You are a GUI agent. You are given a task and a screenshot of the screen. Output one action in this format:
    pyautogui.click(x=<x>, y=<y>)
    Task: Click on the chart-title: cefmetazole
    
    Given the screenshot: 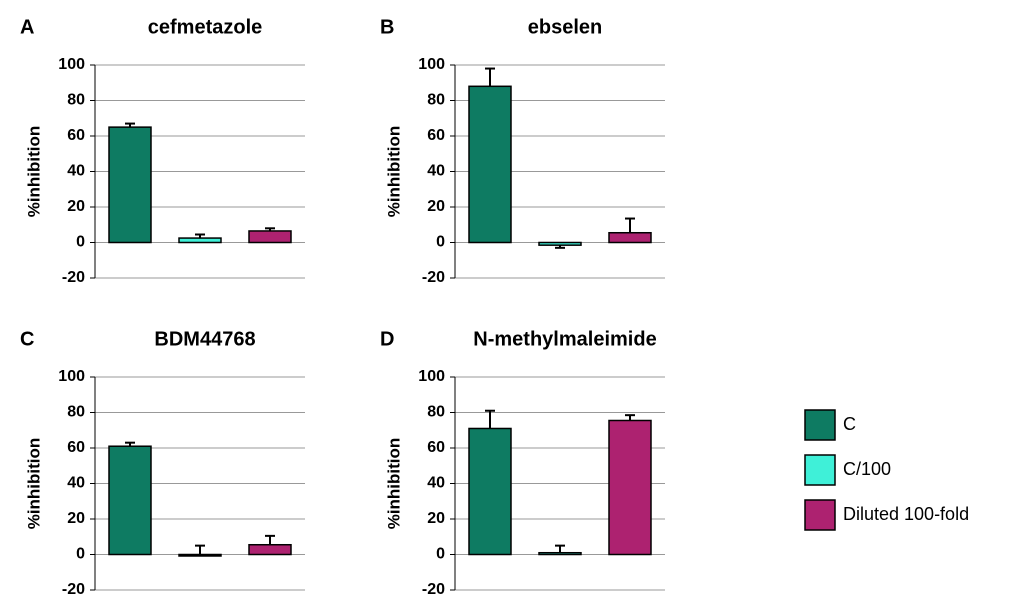 What is the action you would take?
    pyautogui.click(x=205, y=27)
    